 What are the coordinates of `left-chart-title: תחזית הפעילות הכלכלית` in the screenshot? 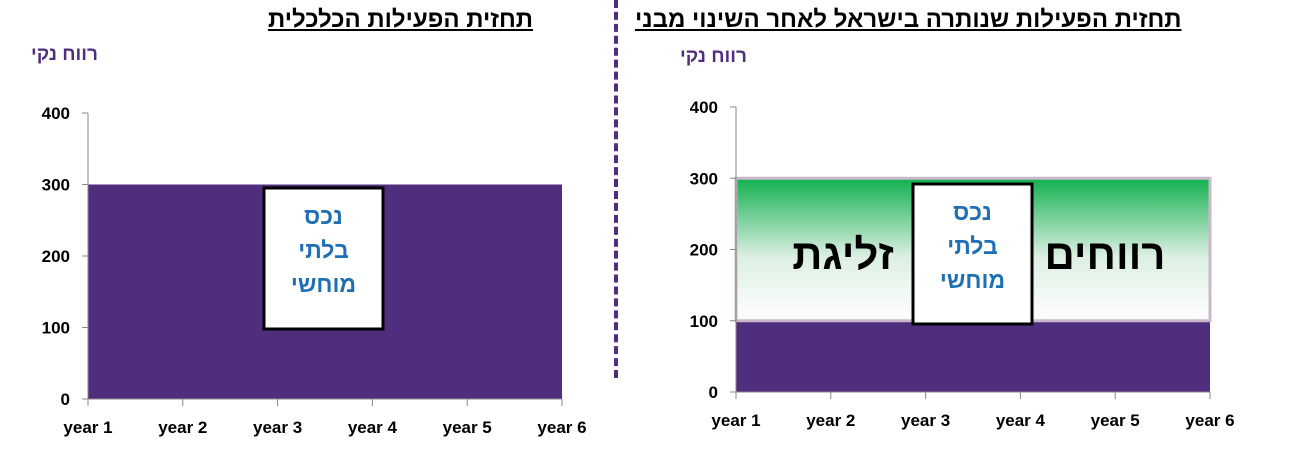 It's located at (401, 19).